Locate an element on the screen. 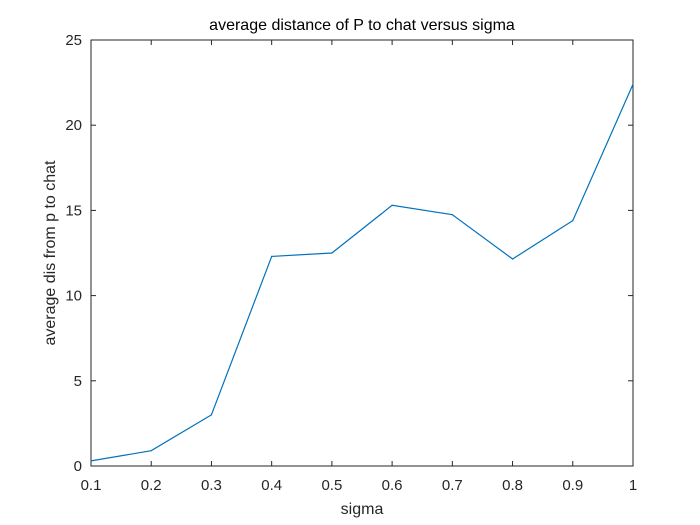 The width and height of the screenshot is (700, 525). x-tick-label: 0.1 is located at coordinates (91, 485).